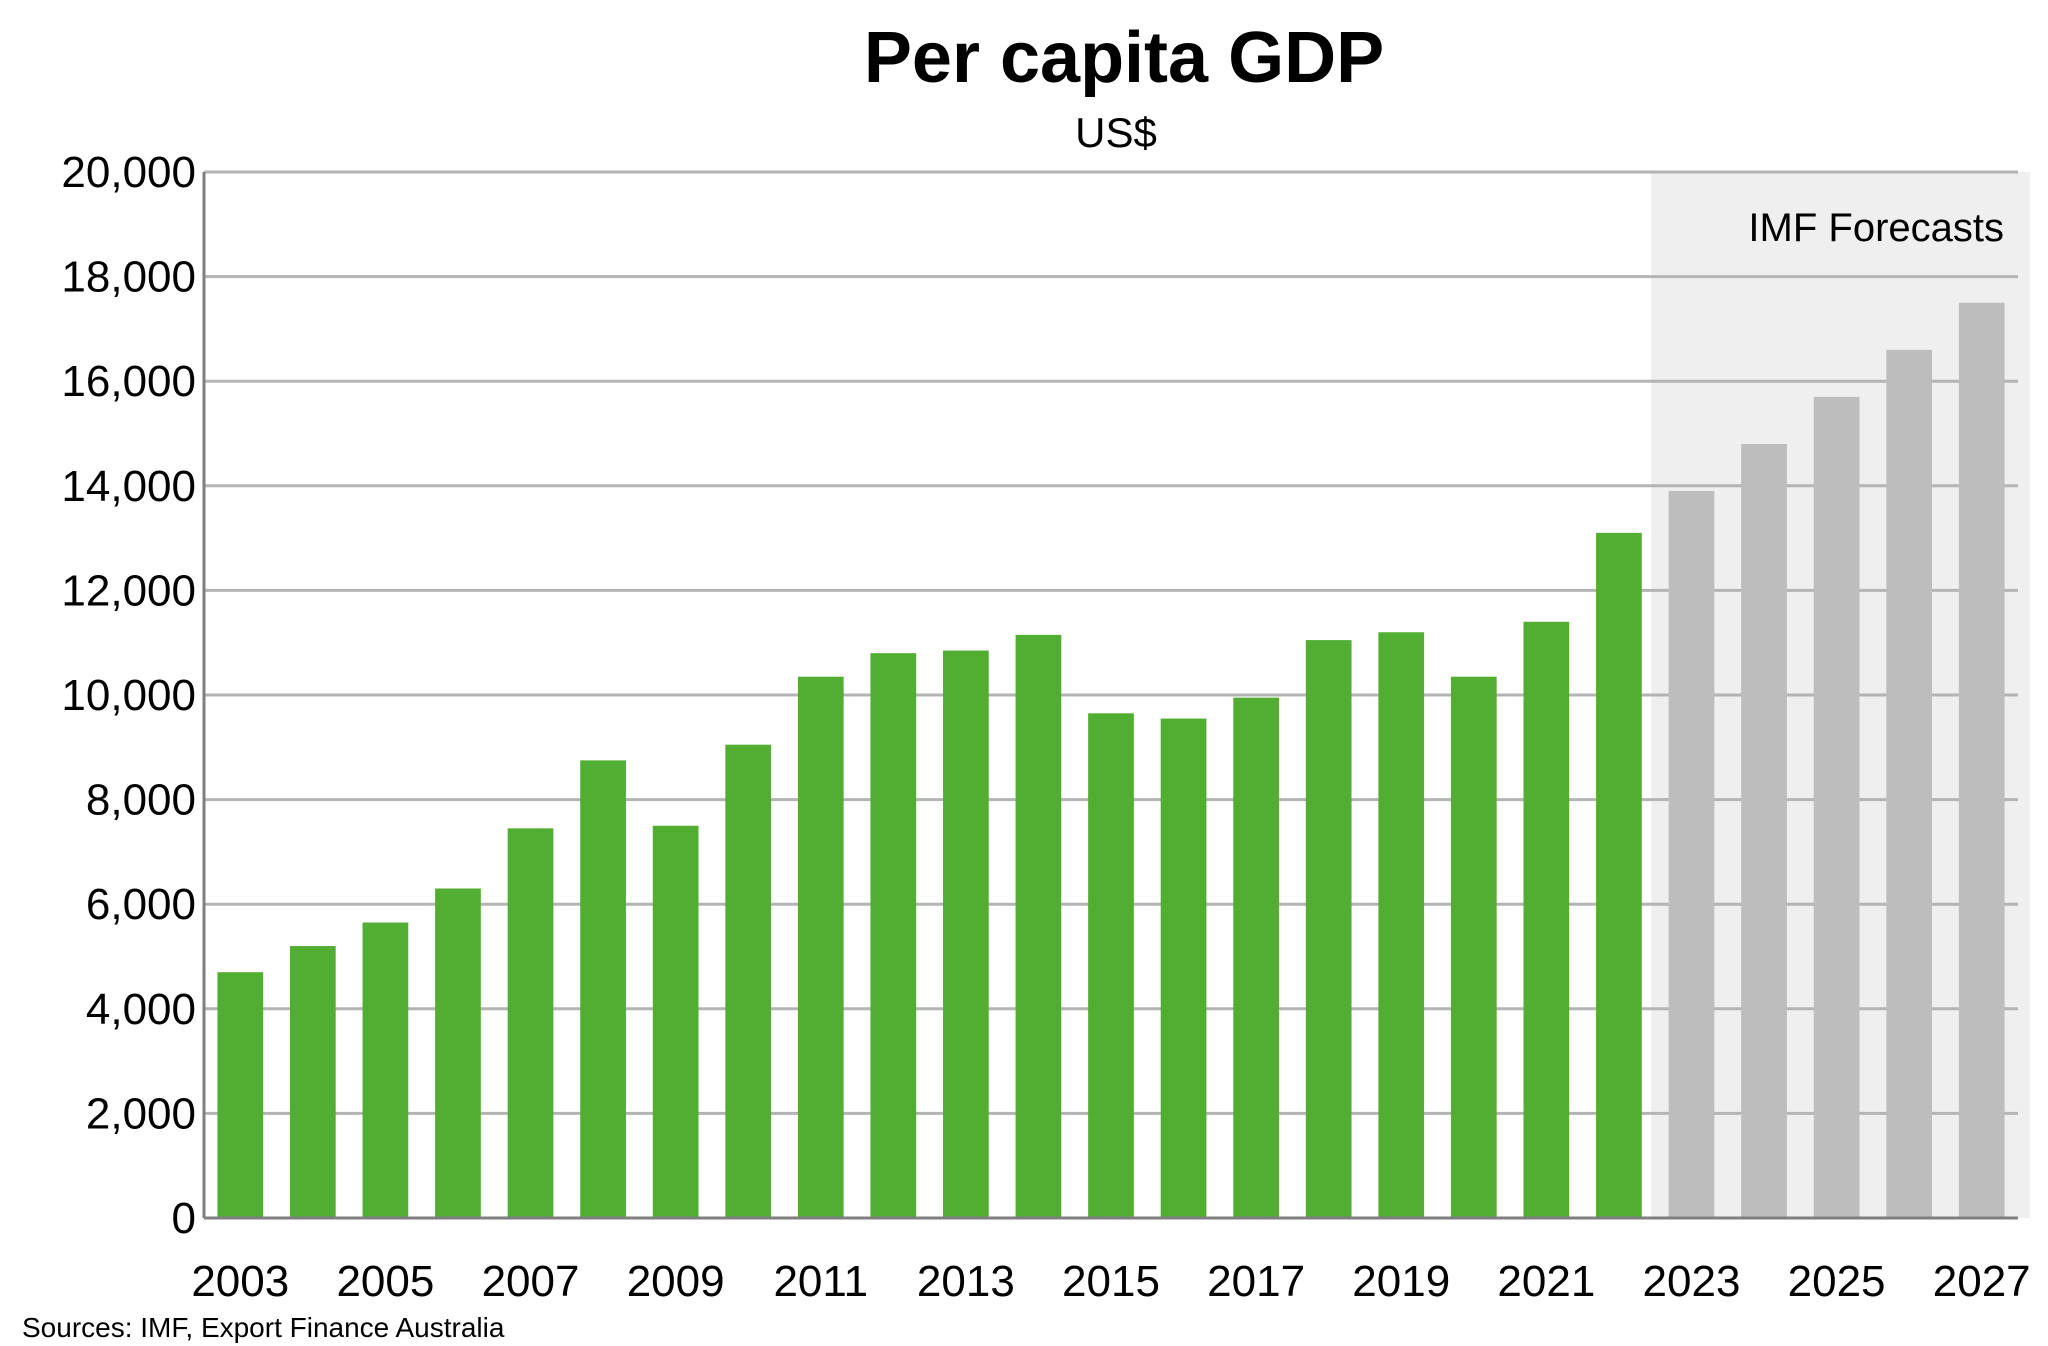 This screenshot has width=2048, height=1346. I want to click on forecast-bar-2025, so click(1836, 807).